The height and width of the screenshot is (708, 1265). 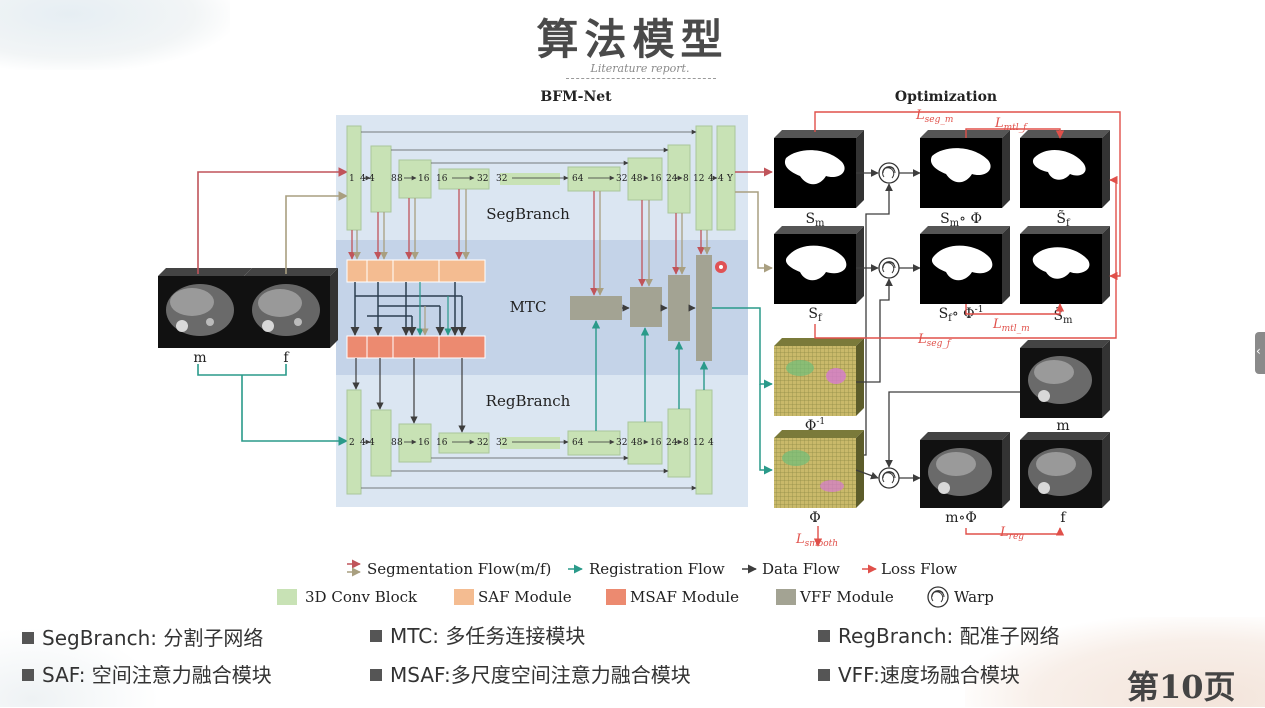 What do you see at coordinates (650, 243) in the screenshot?
I see `seg-to-vff-arrows` at bounding box center [650, 243].